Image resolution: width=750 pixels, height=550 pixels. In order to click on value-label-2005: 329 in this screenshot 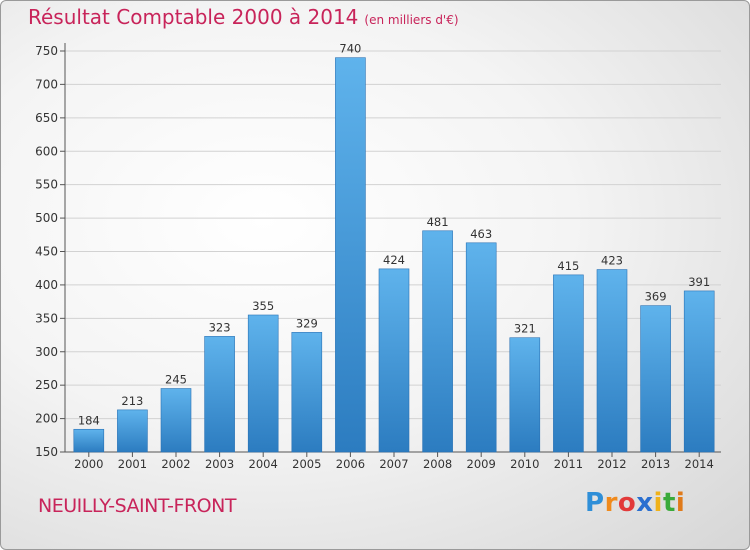, I will do `click(307, 323)`.